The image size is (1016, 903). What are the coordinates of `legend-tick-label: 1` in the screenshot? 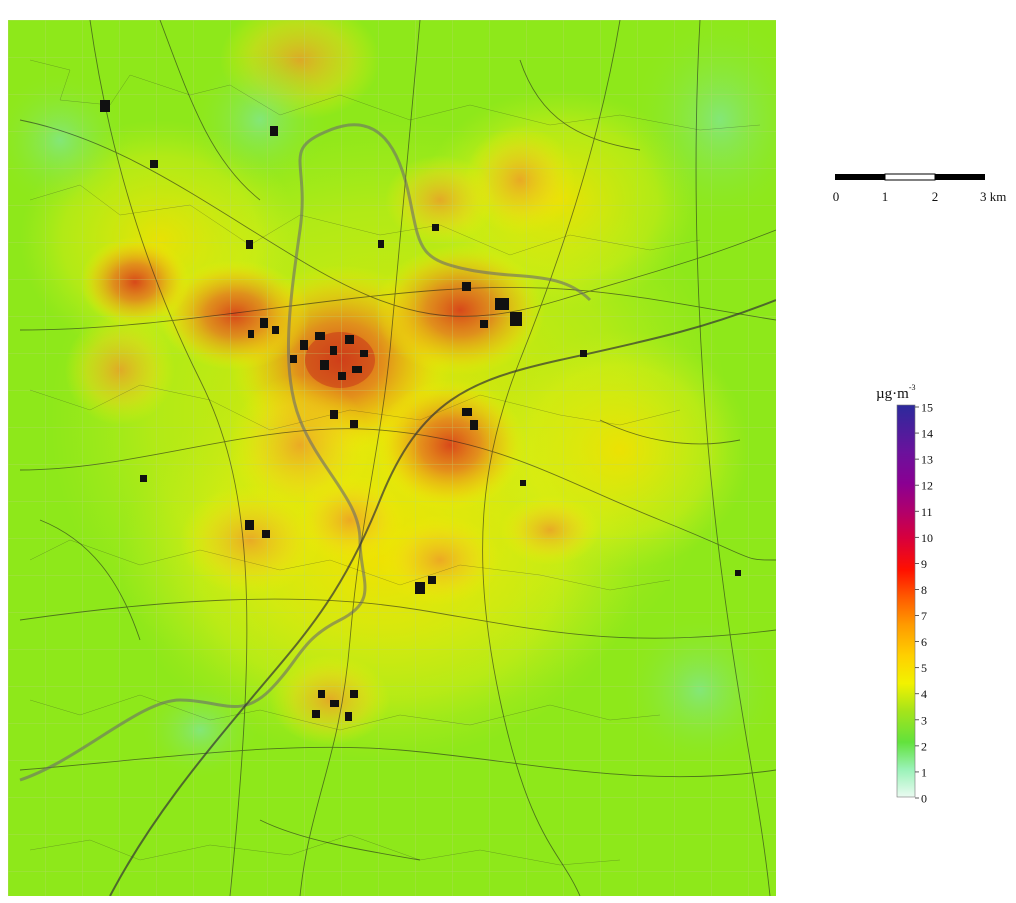 It's located at (924, 772).